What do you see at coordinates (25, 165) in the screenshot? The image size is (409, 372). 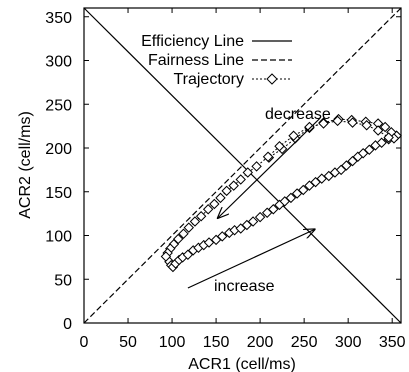 I see `y-axis-title: ACR2 (cell/ms)` at bounding box center [25, 165].